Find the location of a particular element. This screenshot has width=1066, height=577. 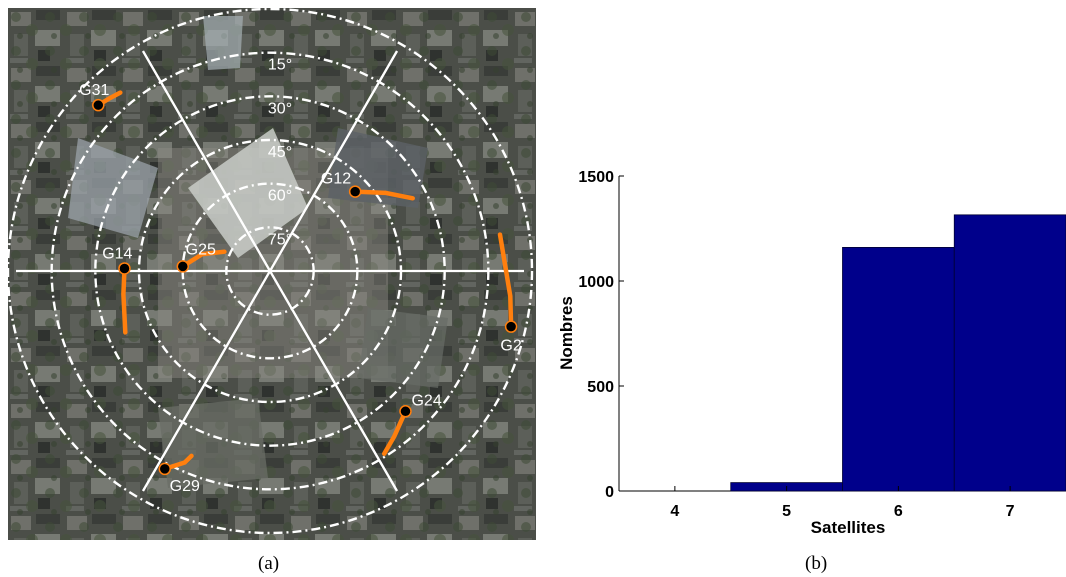

satellite-label: G14 is located at coordinates (117, 253).